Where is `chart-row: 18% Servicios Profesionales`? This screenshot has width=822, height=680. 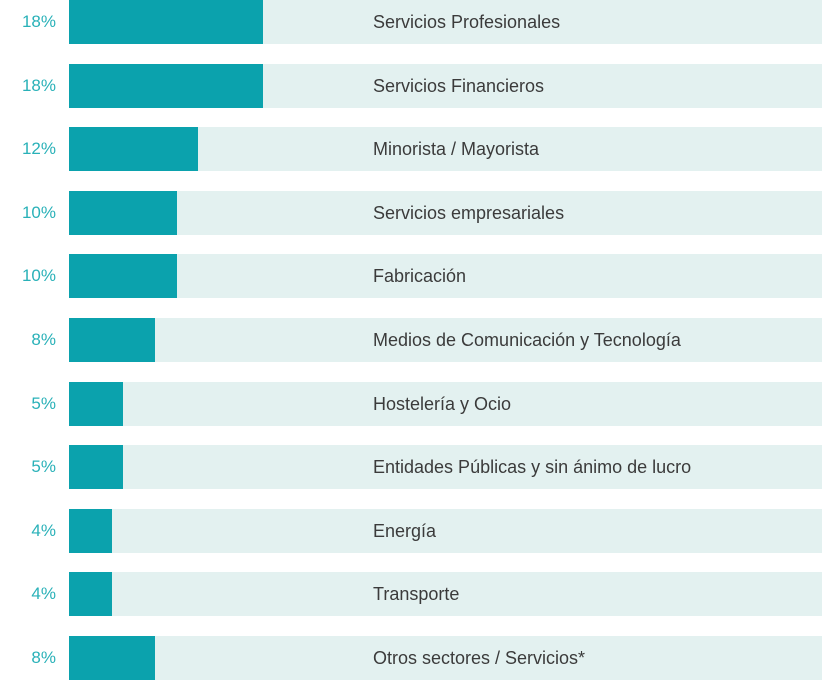
chart-row: 18% Servicios Profesionales is located at coordinates (411, 22).